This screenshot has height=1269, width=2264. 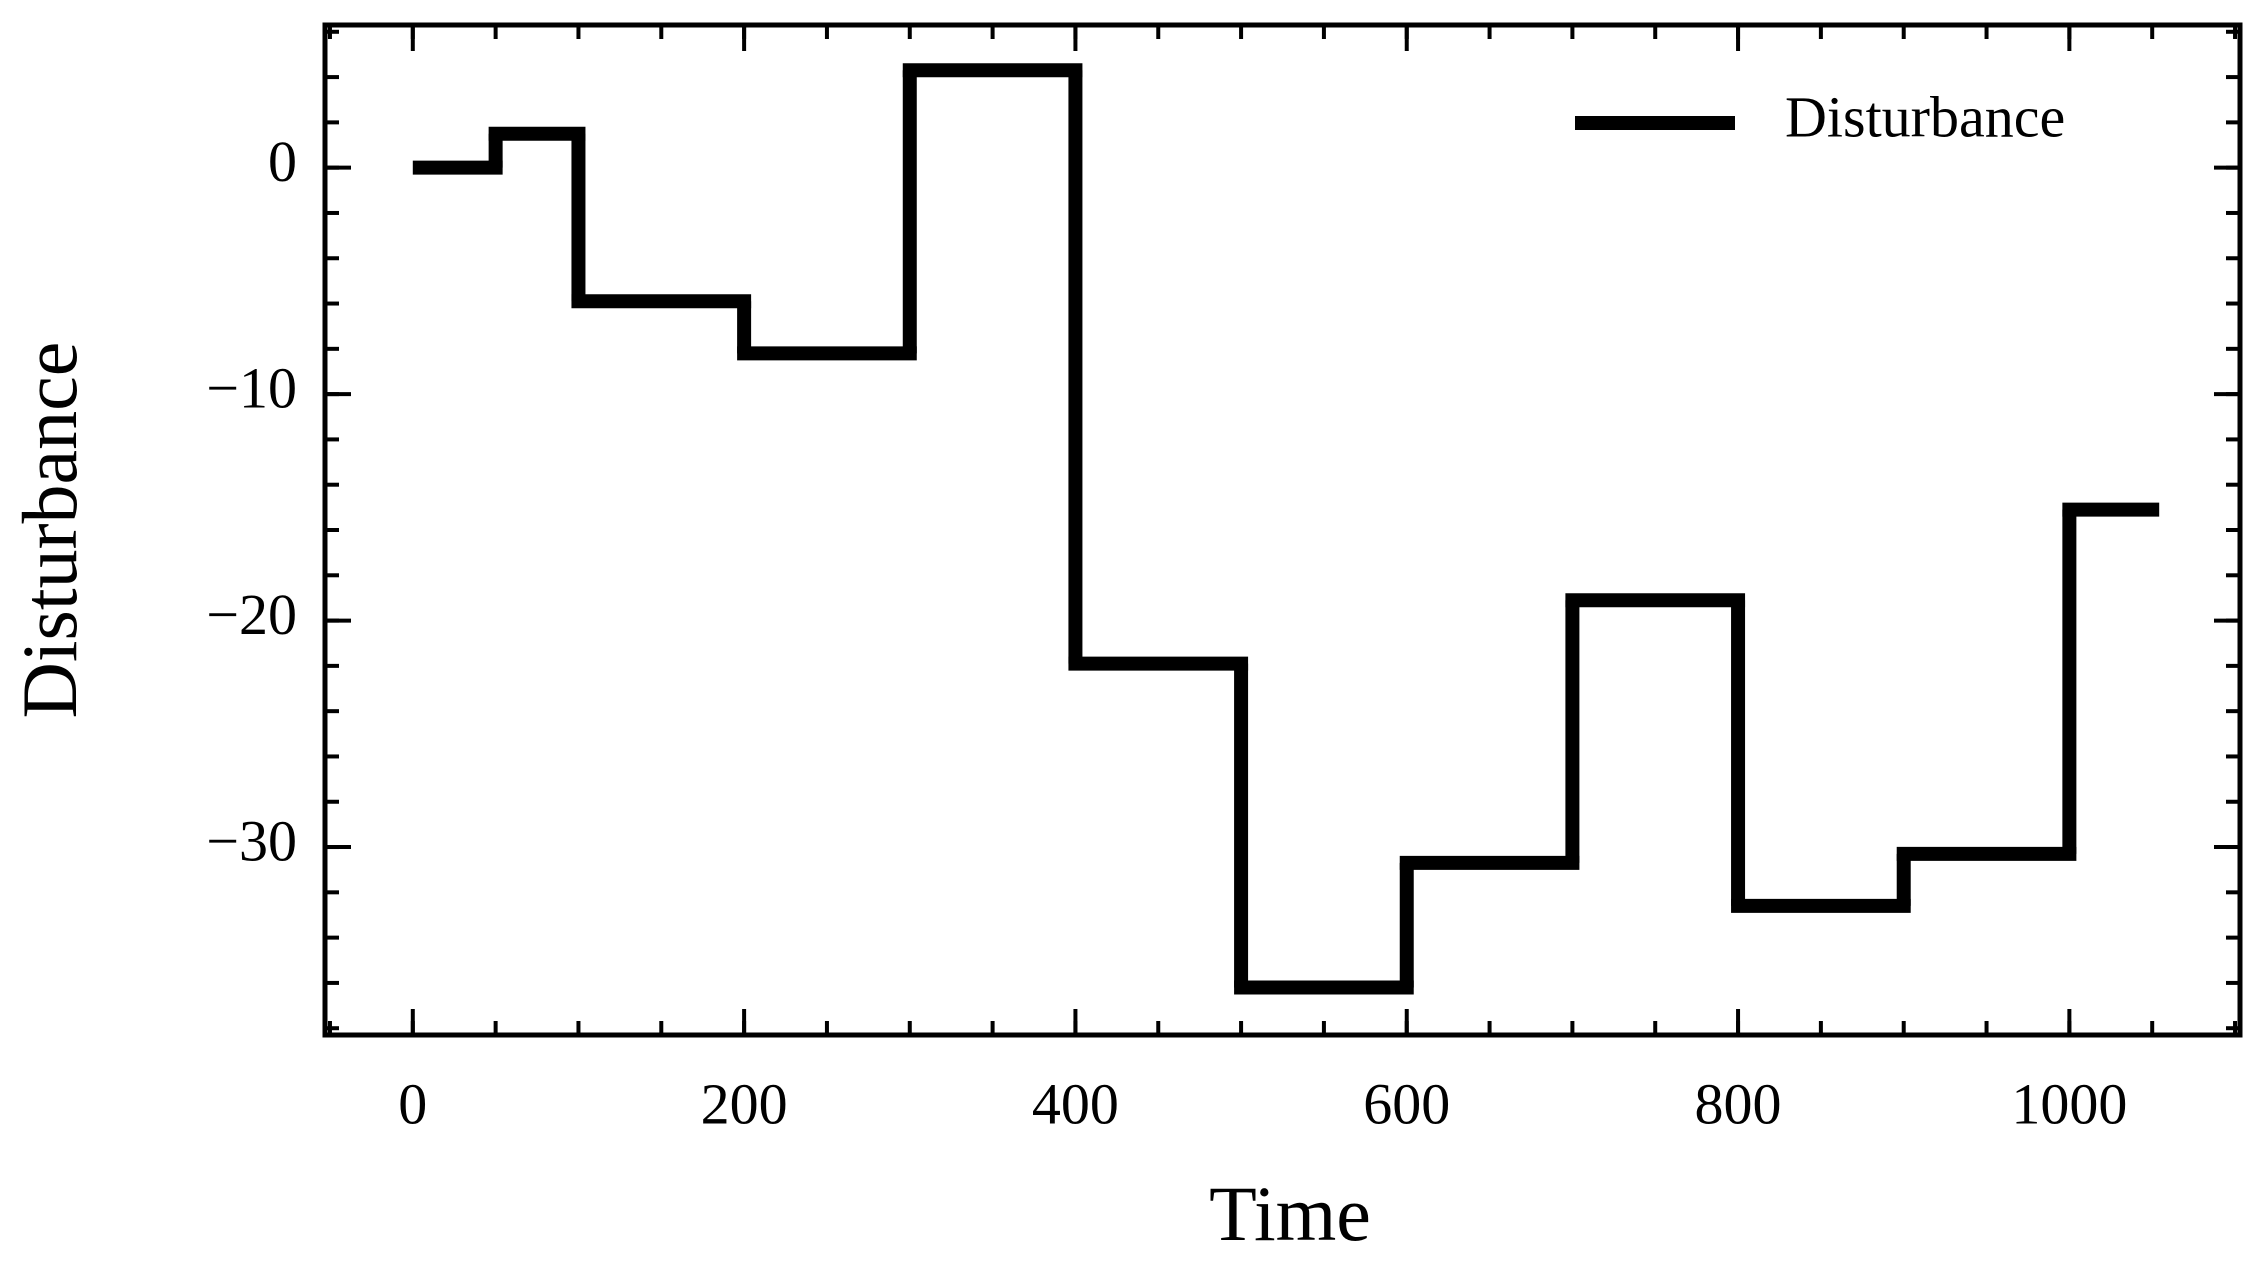 I want to click on x-tick-label: 400, so click(x=1075, y=1103).